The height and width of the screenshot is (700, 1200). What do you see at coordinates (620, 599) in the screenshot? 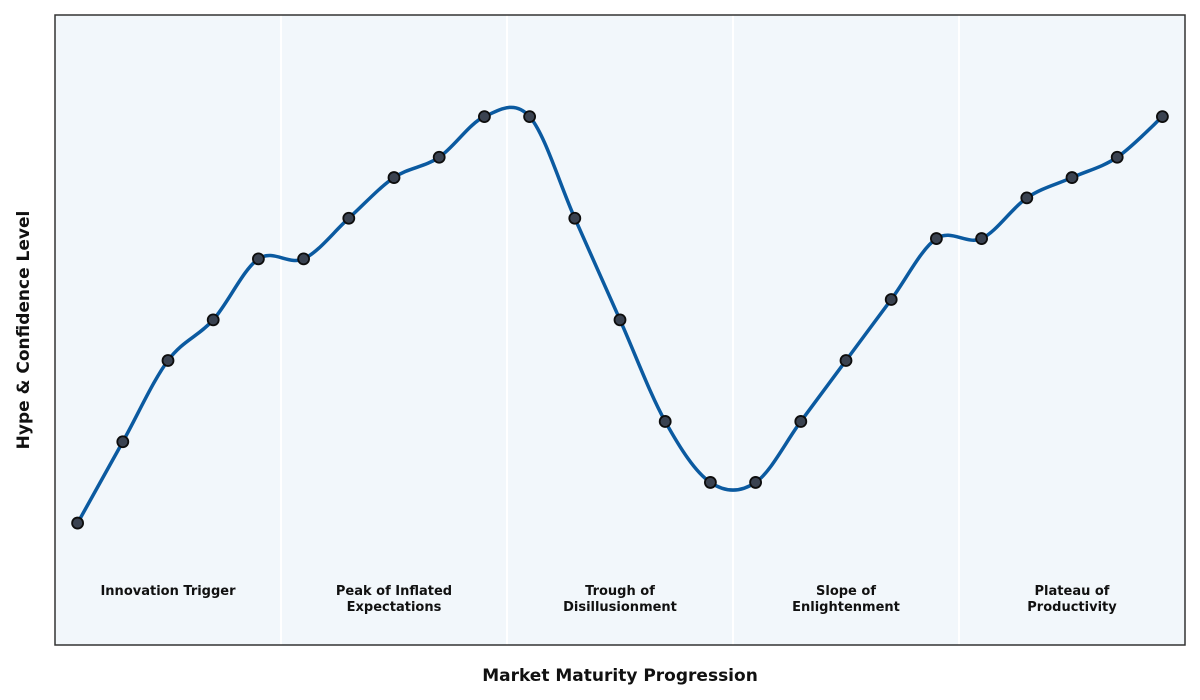
I see `phase-label-3: Trough of Disillusionment` at bounding box center [620, 599].